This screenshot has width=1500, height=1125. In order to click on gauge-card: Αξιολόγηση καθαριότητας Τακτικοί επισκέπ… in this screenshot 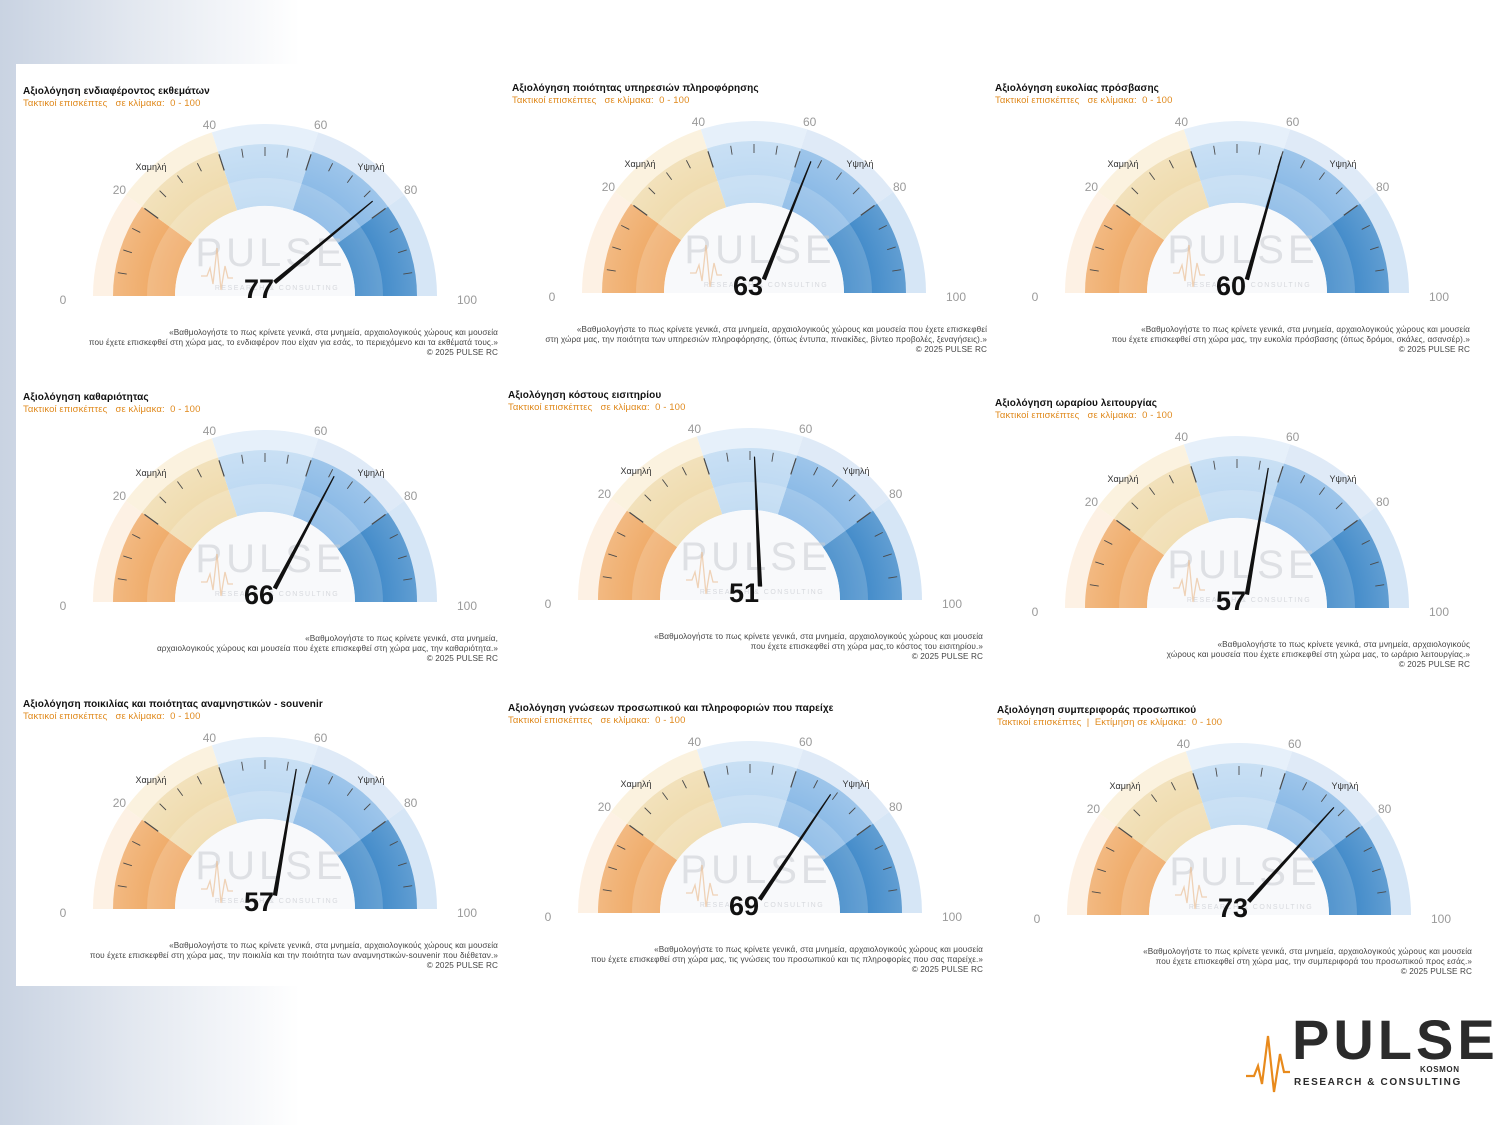, I will do `click(265, 542)`.